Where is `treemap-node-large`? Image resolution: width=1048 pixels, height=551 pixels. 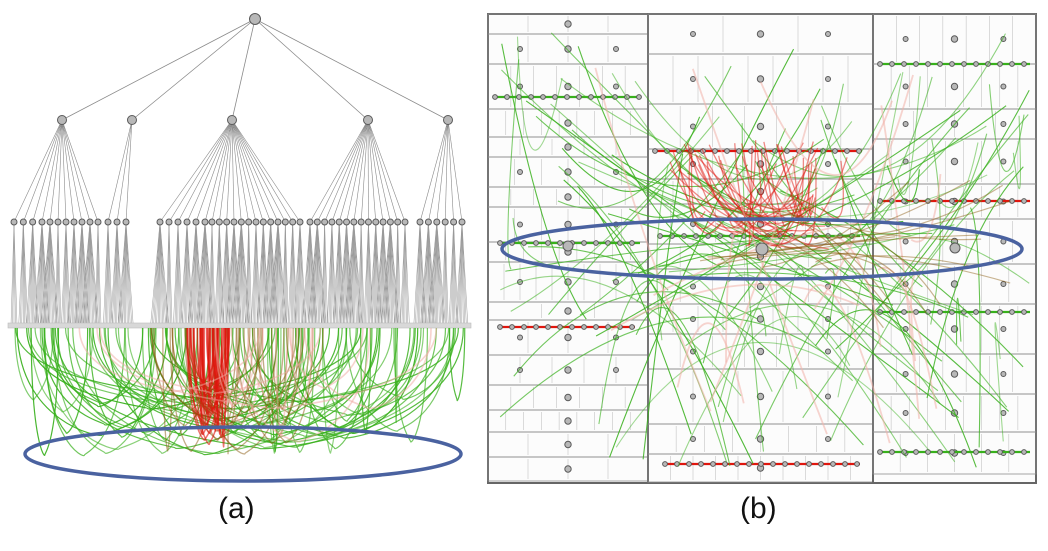
treemap-node-large is located at coordinates (568, 246).